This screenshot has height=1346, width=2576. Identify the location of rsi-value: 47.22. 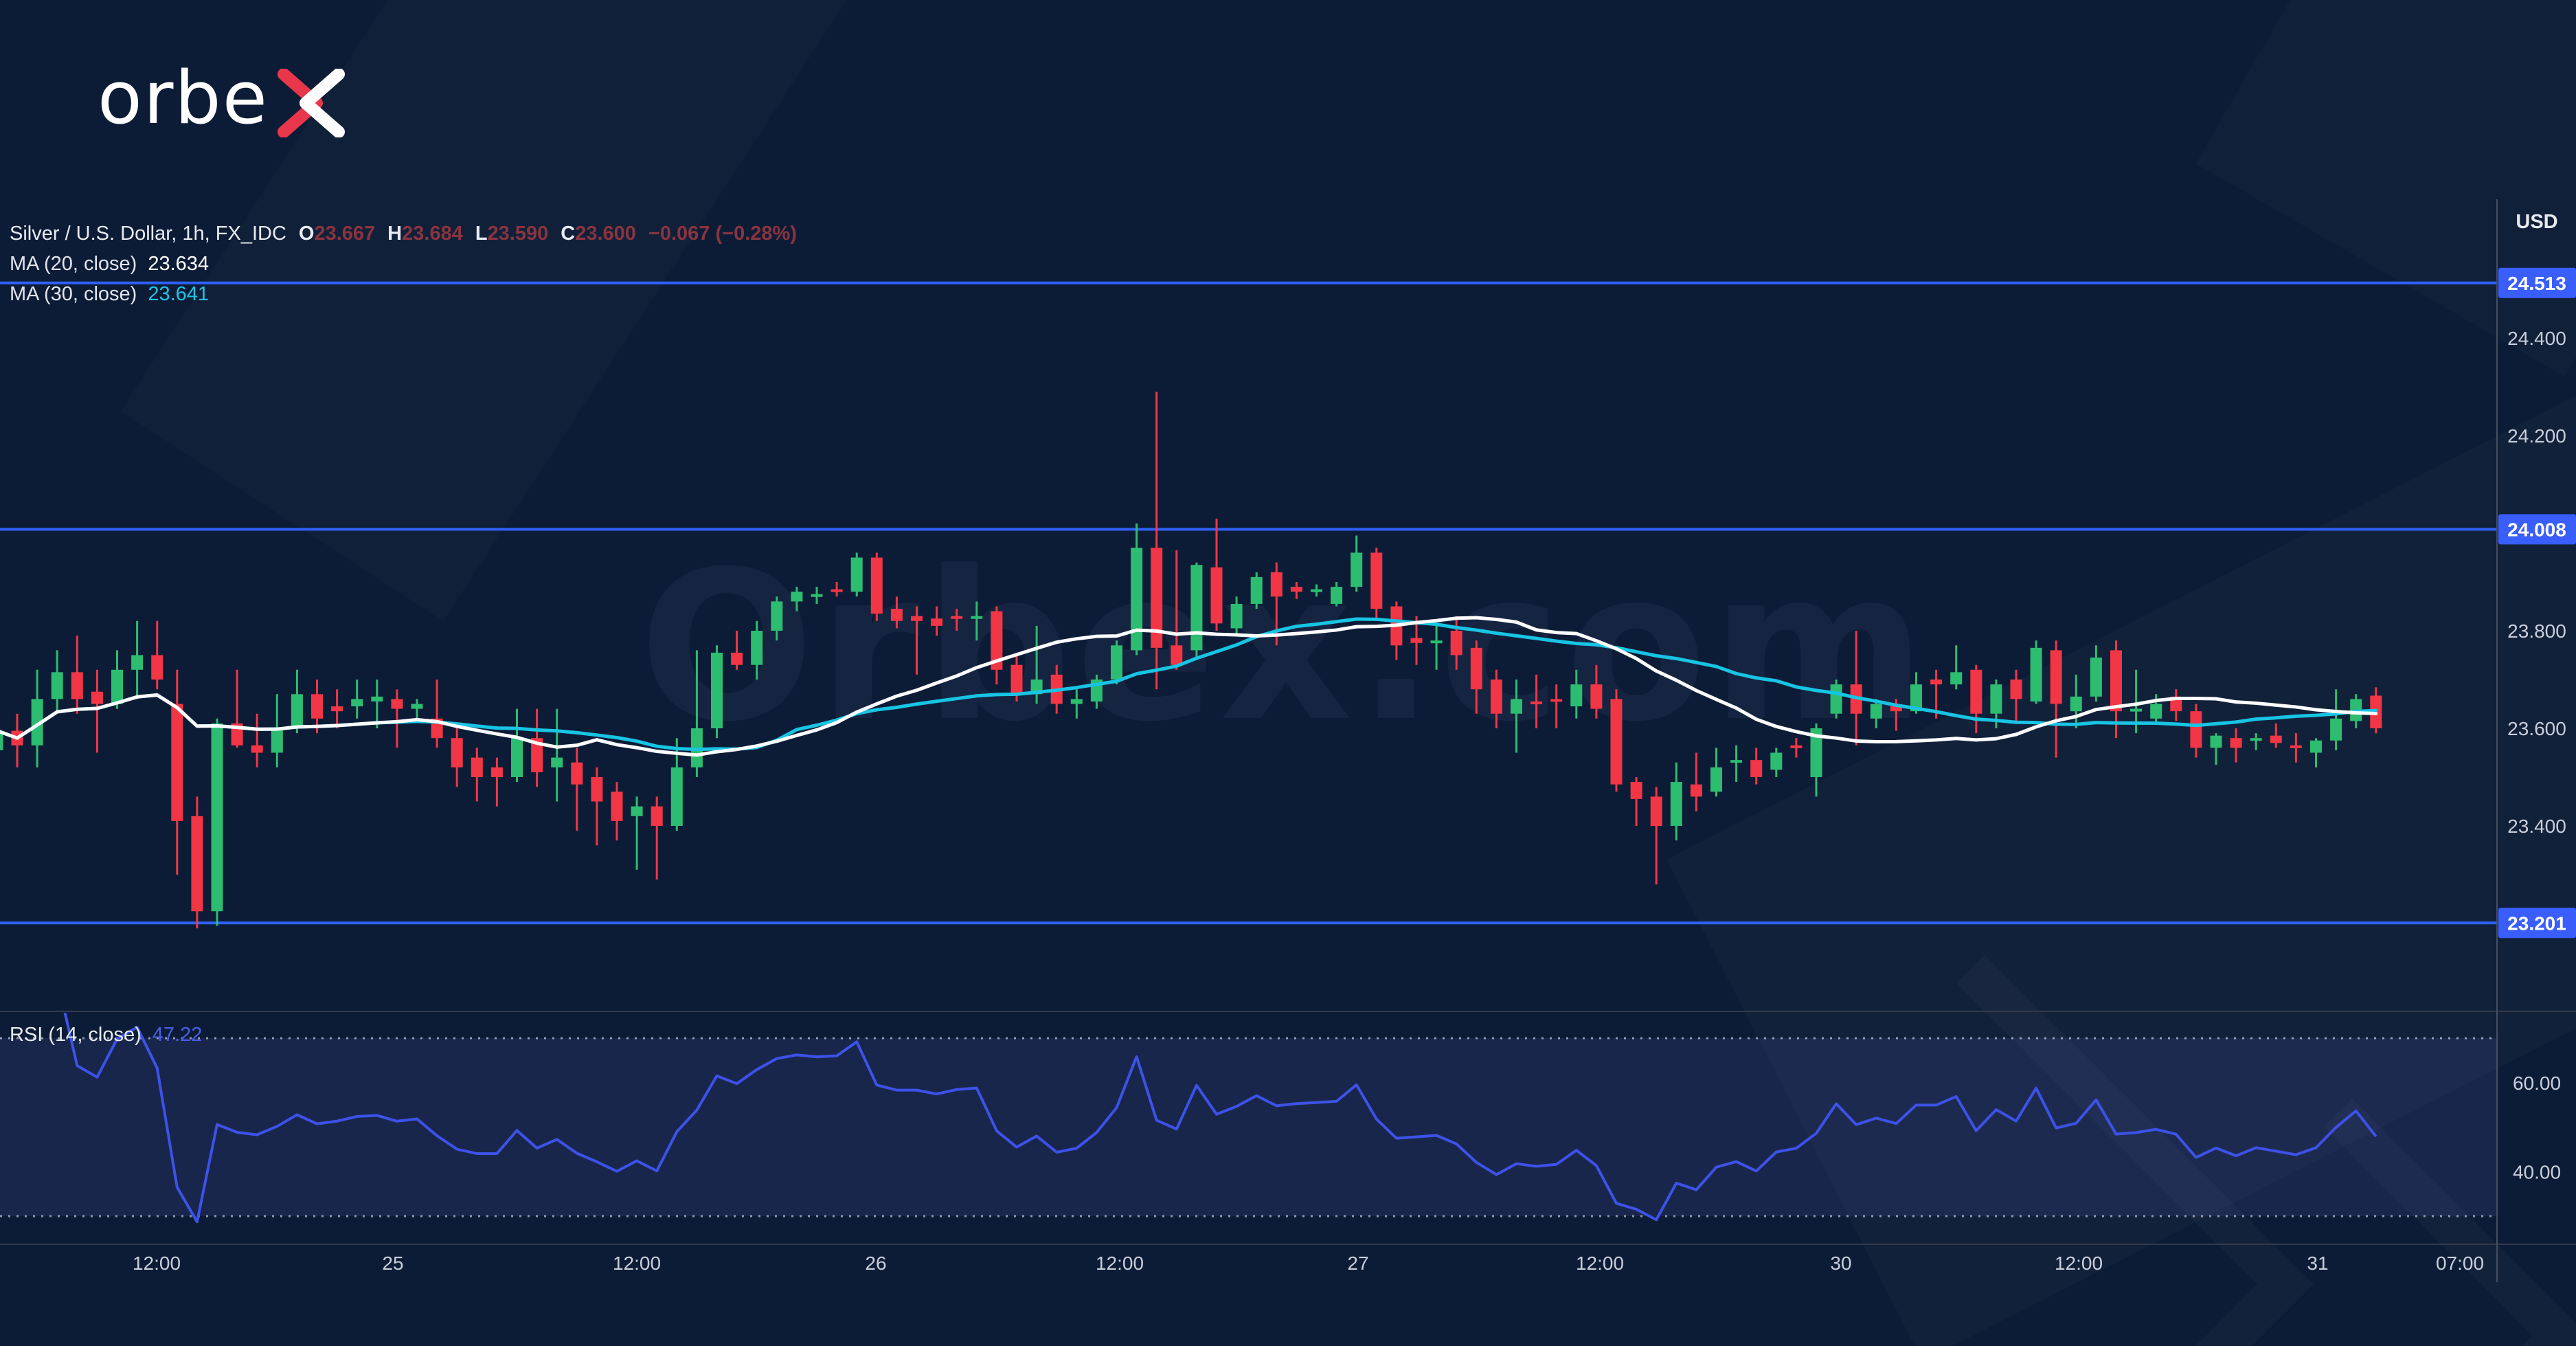
(177, 1035).